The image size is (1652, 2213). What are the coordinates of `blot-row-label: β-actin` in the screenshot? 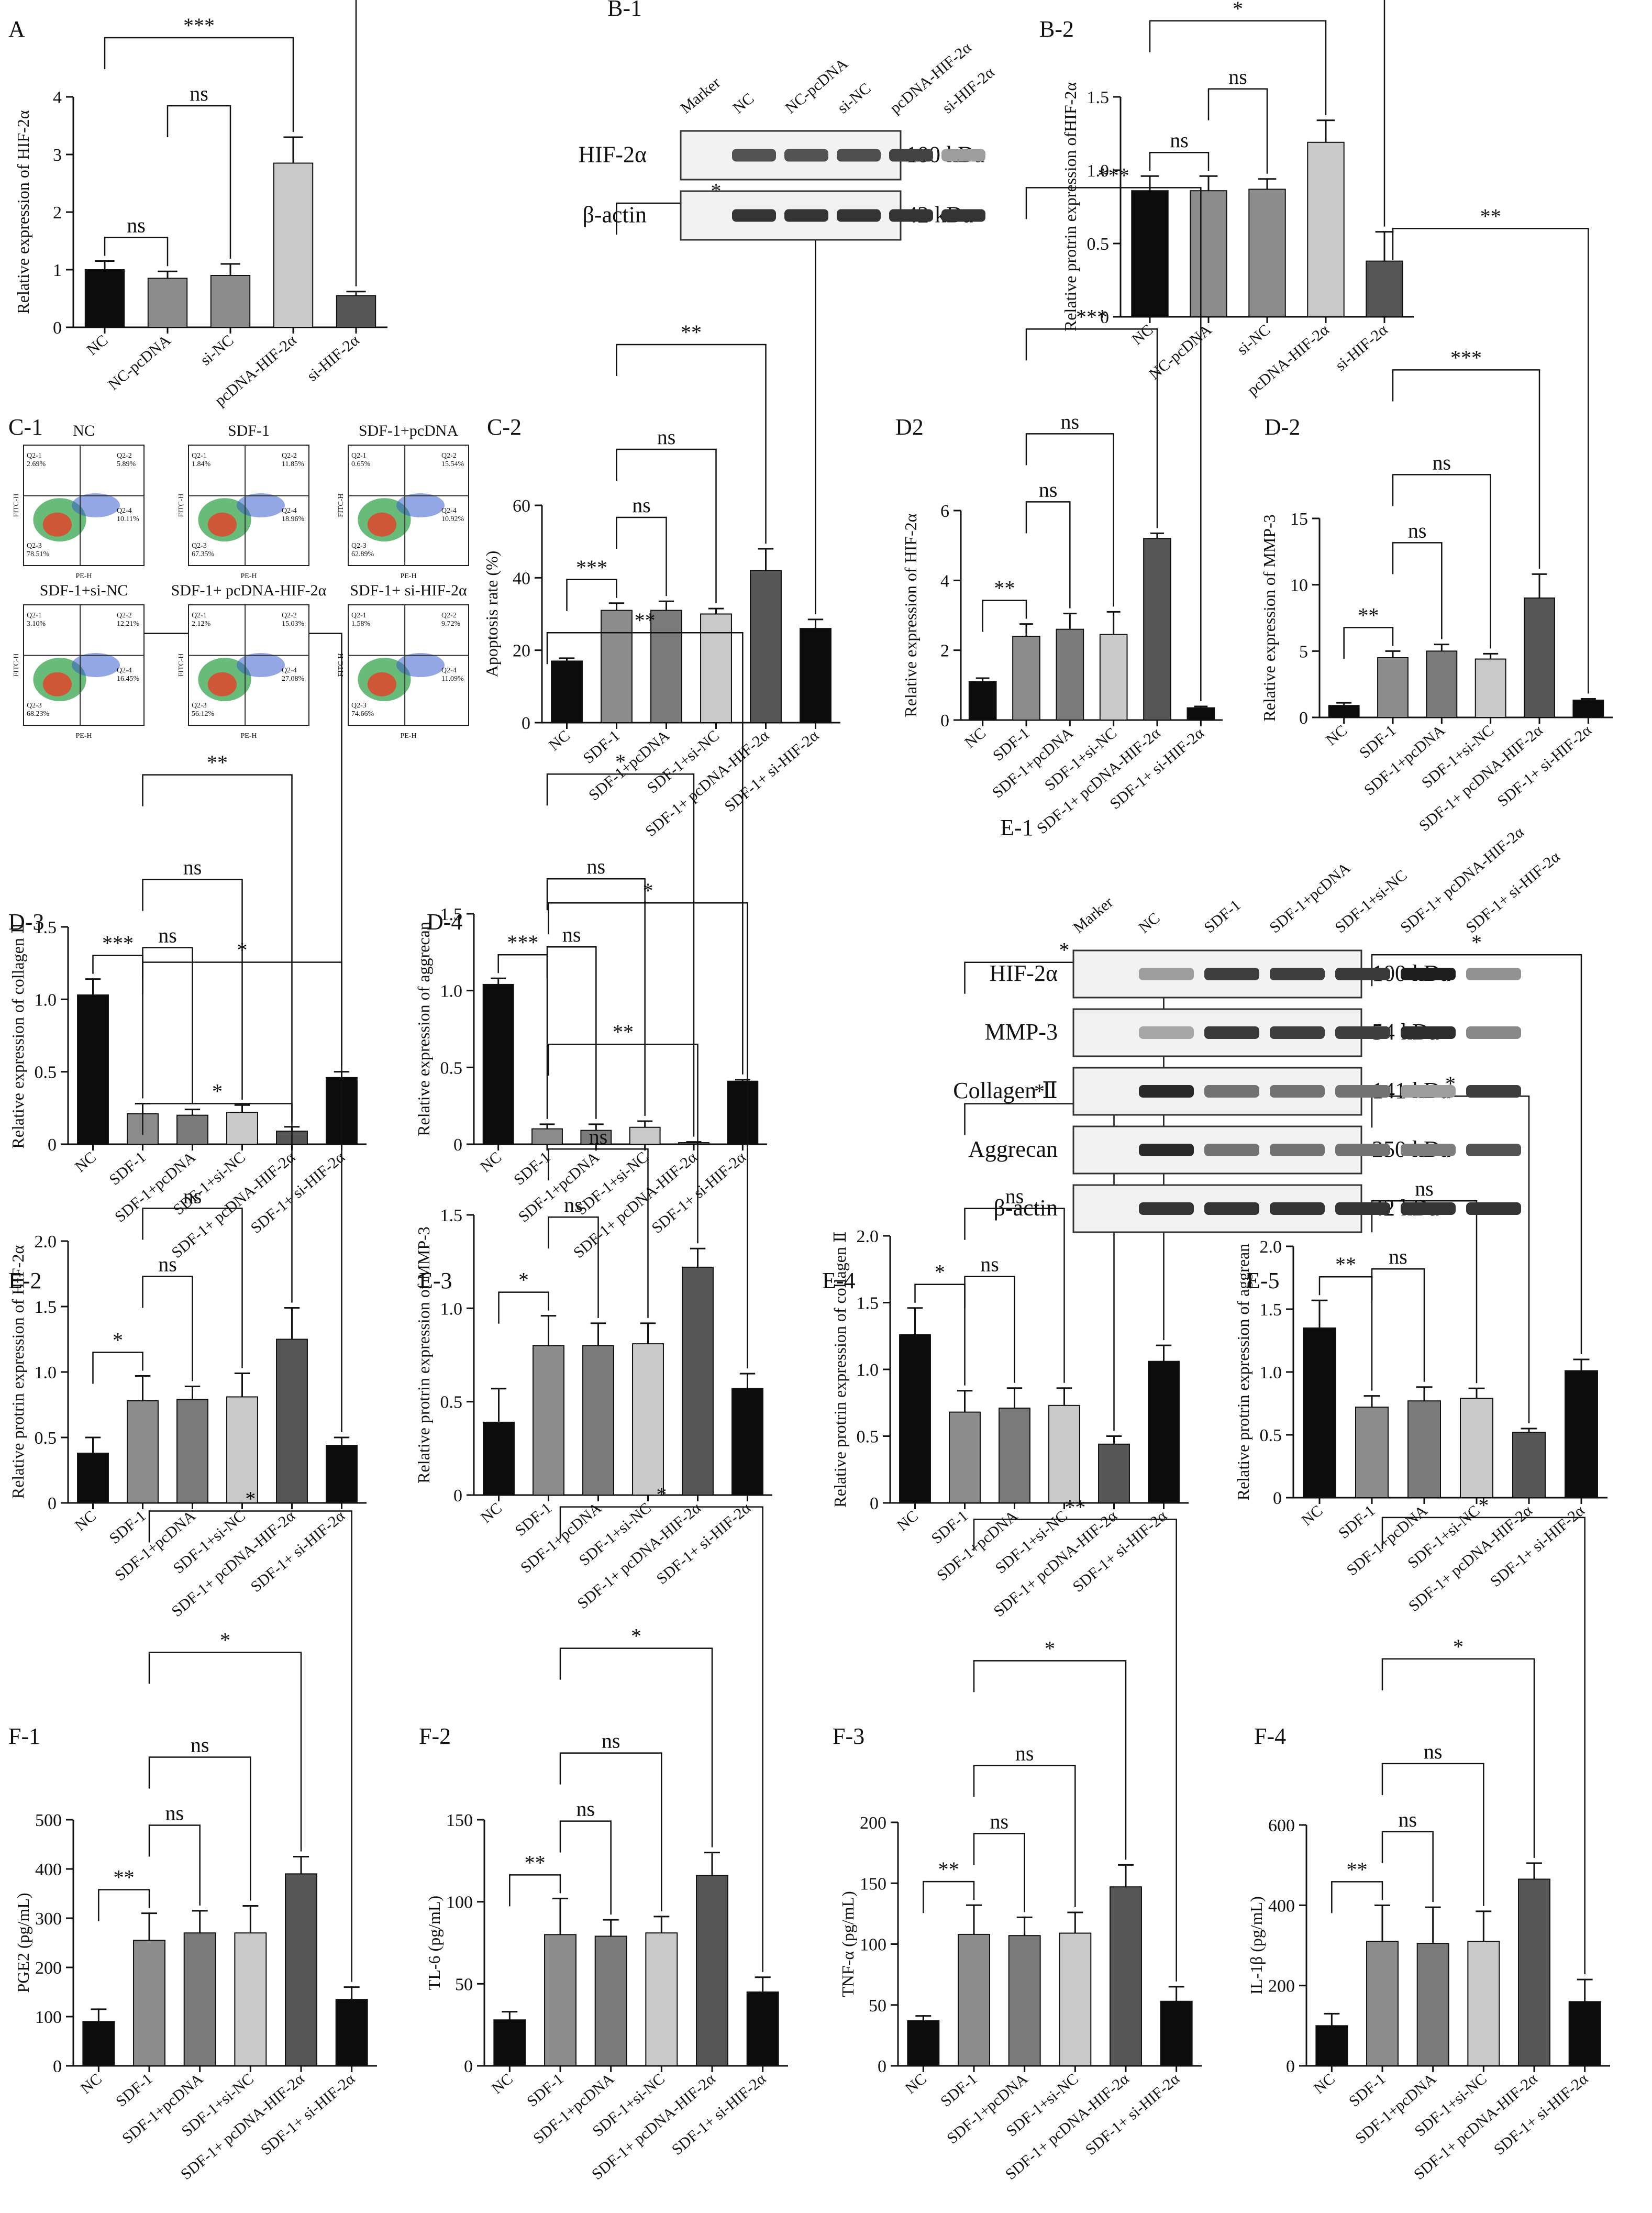 It's located at (614, 215).